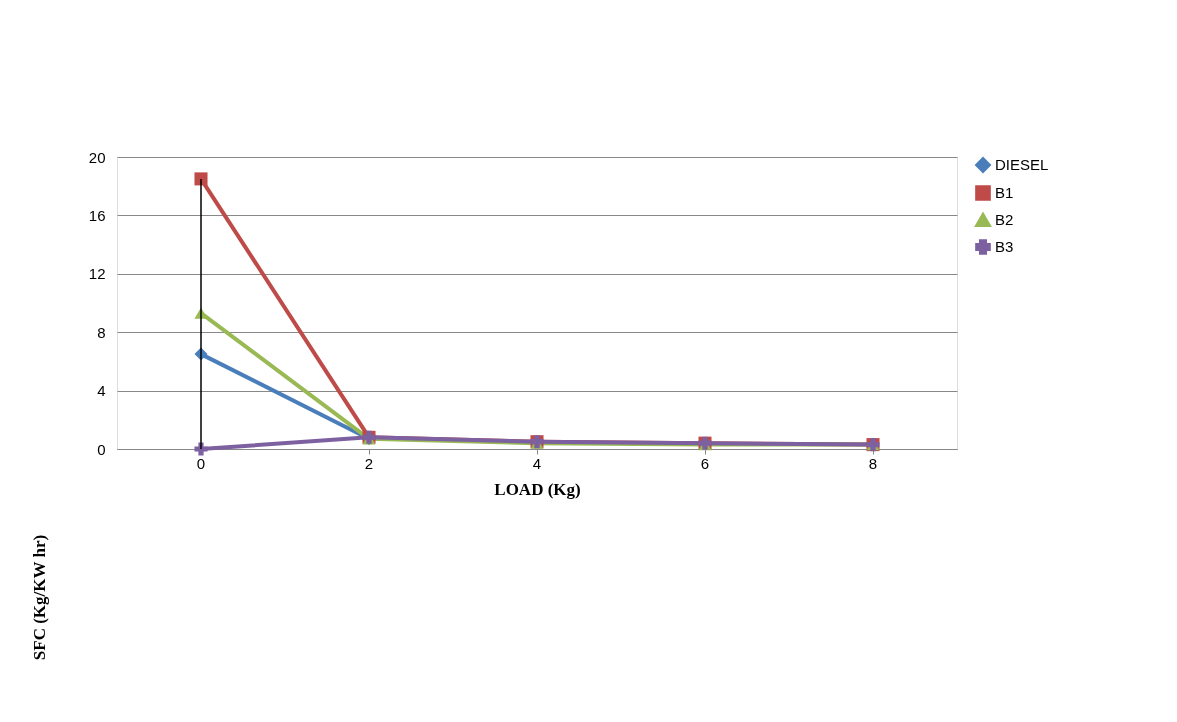 This screenshot has width=1177, height=722. I want to click on legend-label: DIESEL, so click(1022, 164).